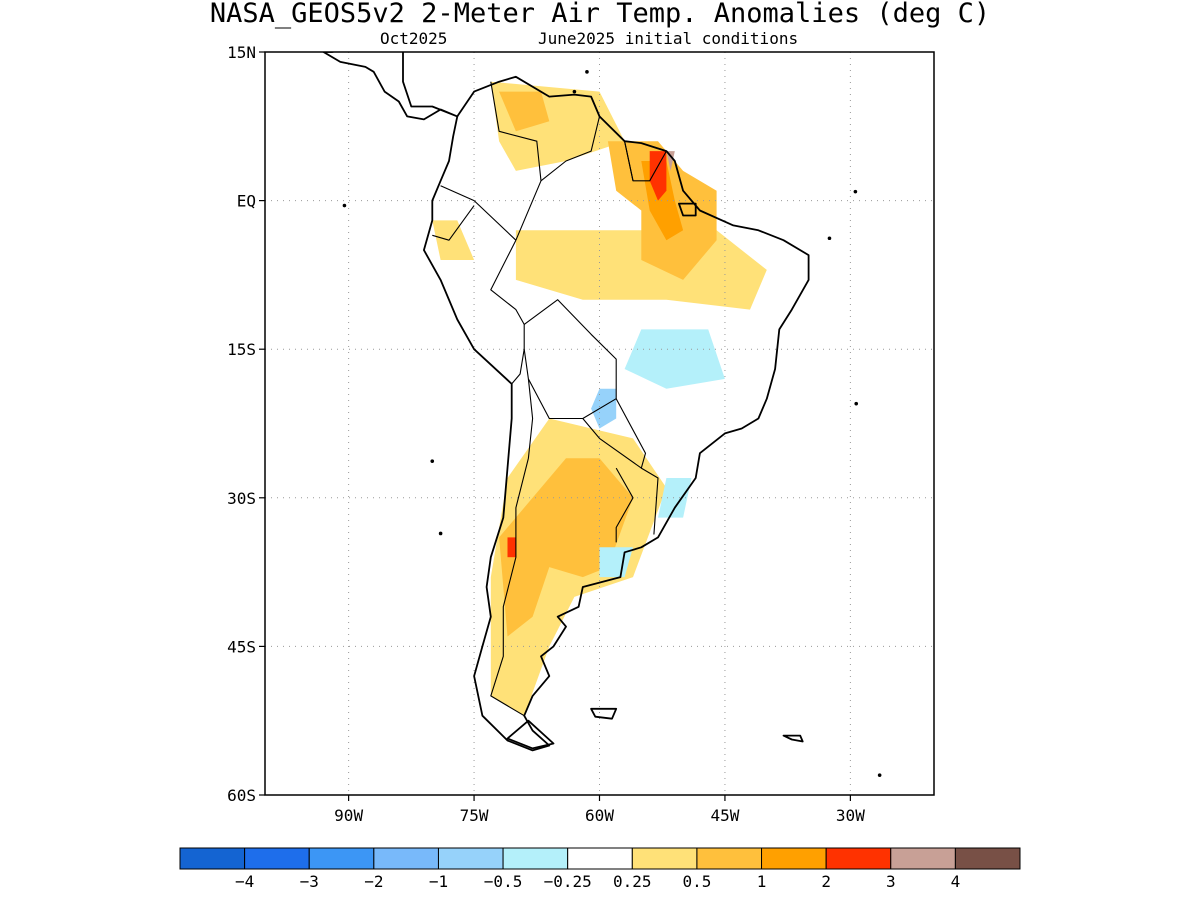 The image size is (1200, 900). I want to click on colorbar-label: 3, so click(891, 881).